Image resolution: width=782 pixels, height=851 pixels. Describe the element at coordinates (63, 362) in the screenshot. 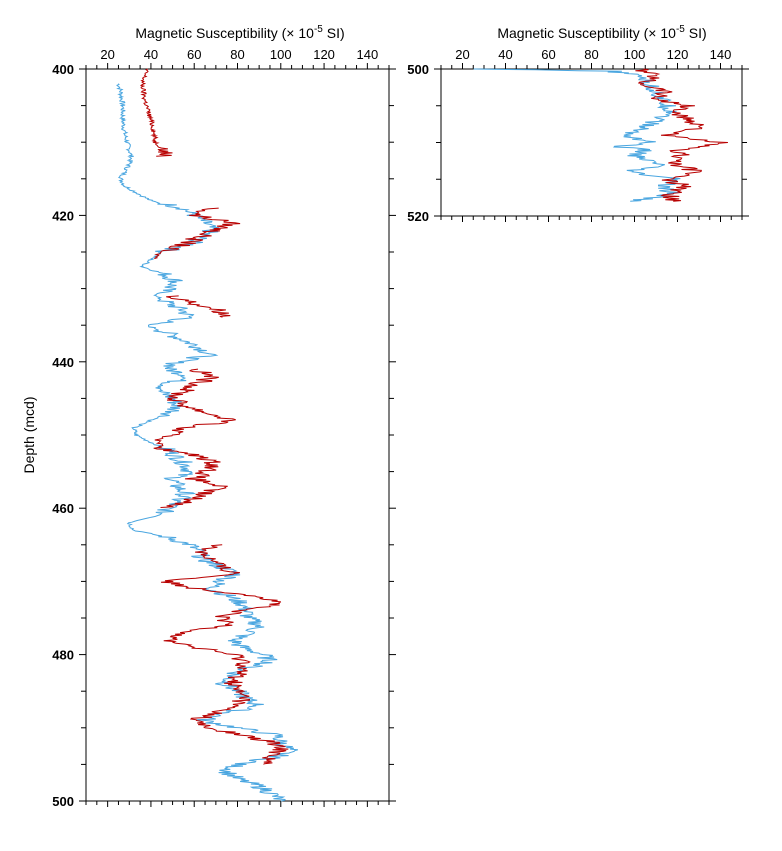

I see `y-tick-label: 440` at that location.